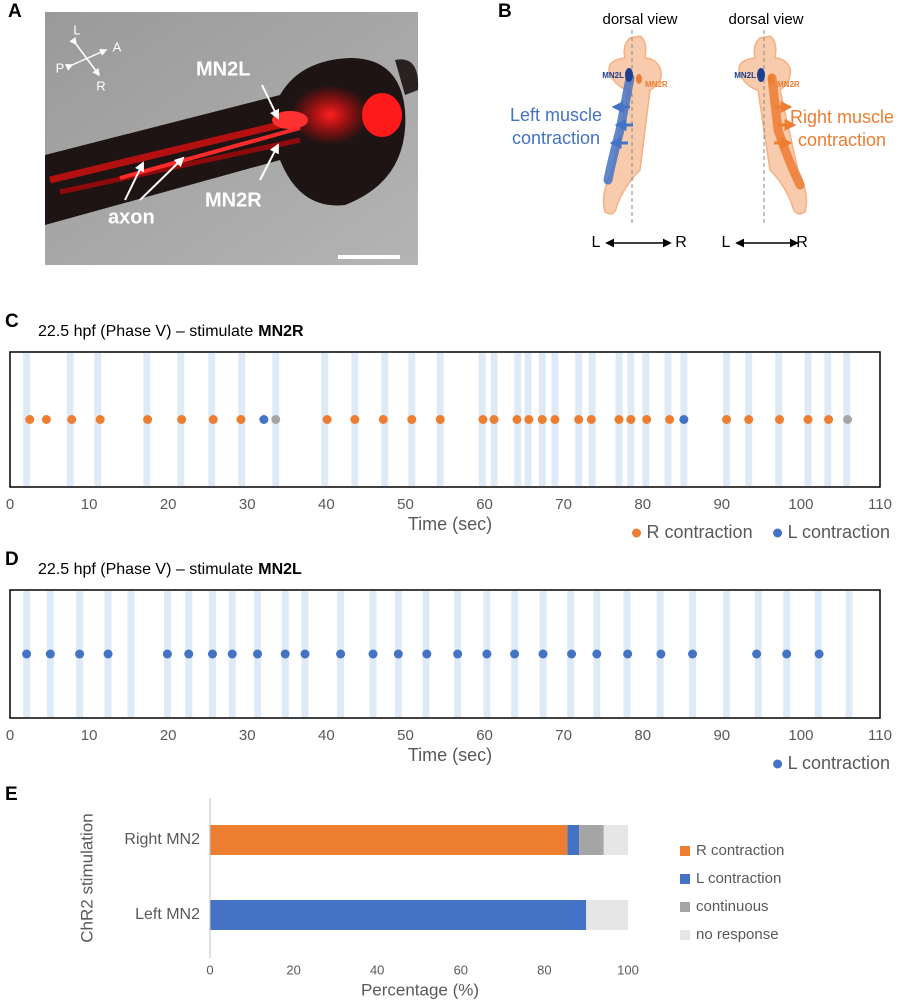  Describe the element at coordinates (700, 532) in the screenshot. I see `legend-label: R contraction` at that location.